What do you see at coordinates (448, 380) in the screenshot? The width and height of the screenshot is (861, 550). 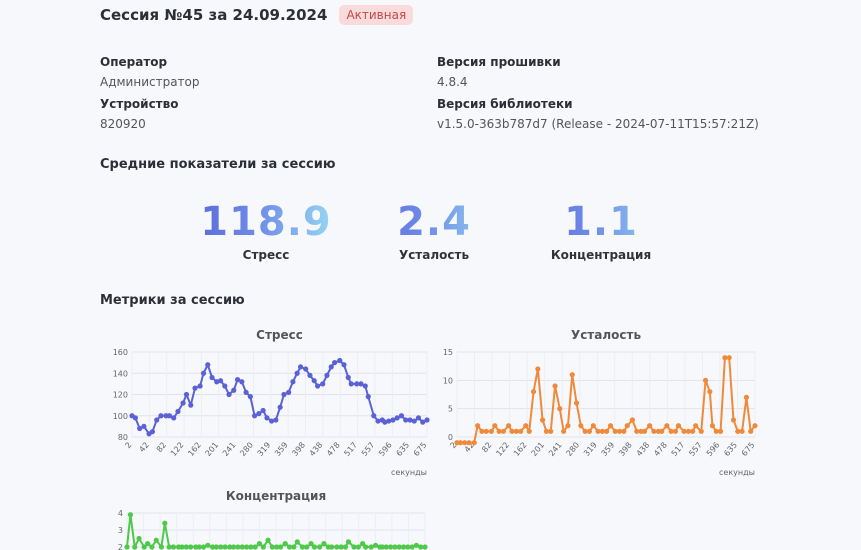 I see `y-tick-label: 10` at bounding box center [448, 380].